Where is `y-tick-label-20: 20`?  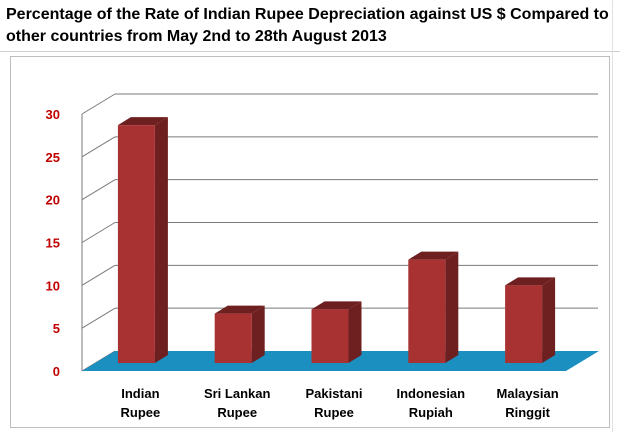 y-tick-label-20: 20 is located at coordinates (53, 200).